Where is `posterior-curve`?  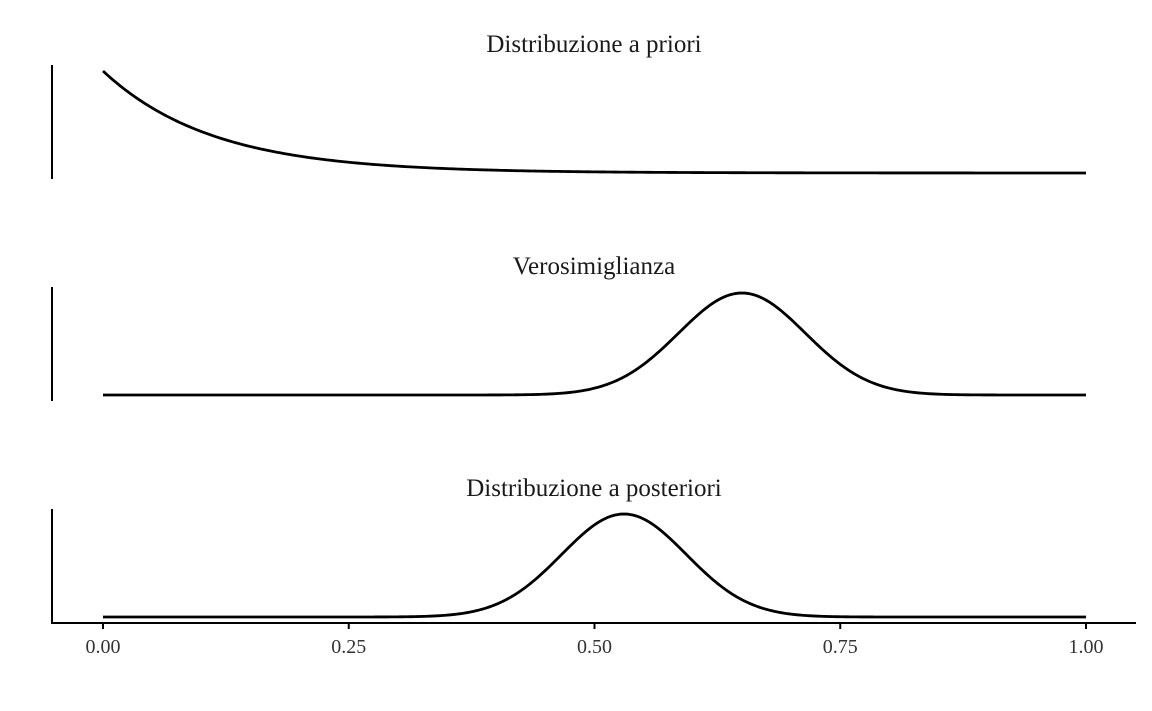
posterior-curve is located at coordinates (594, 565).